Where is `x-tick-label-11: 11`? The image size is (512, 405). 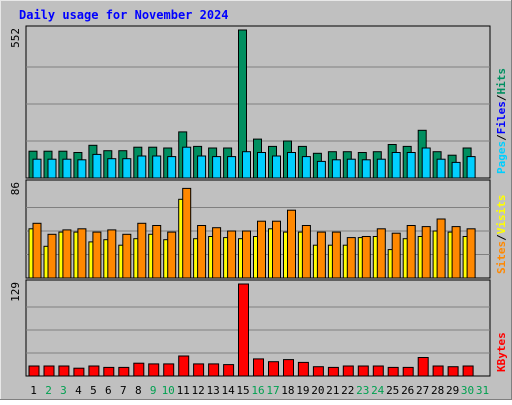
x-tick-label-11: 11 is located at coordinates (183, 390).